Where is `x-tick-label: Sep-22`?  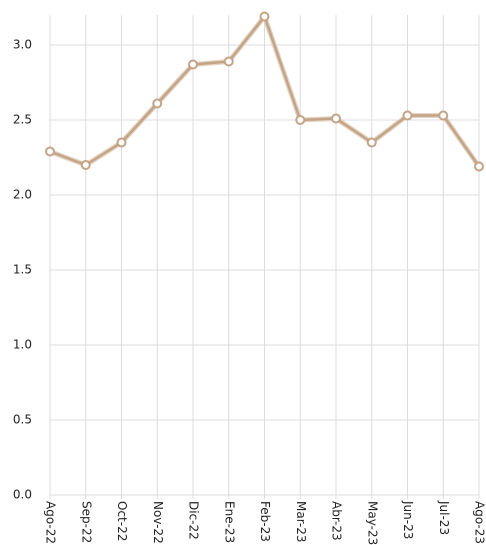
x-tick-label: Sep-22 is located at coordinates (86, 522).